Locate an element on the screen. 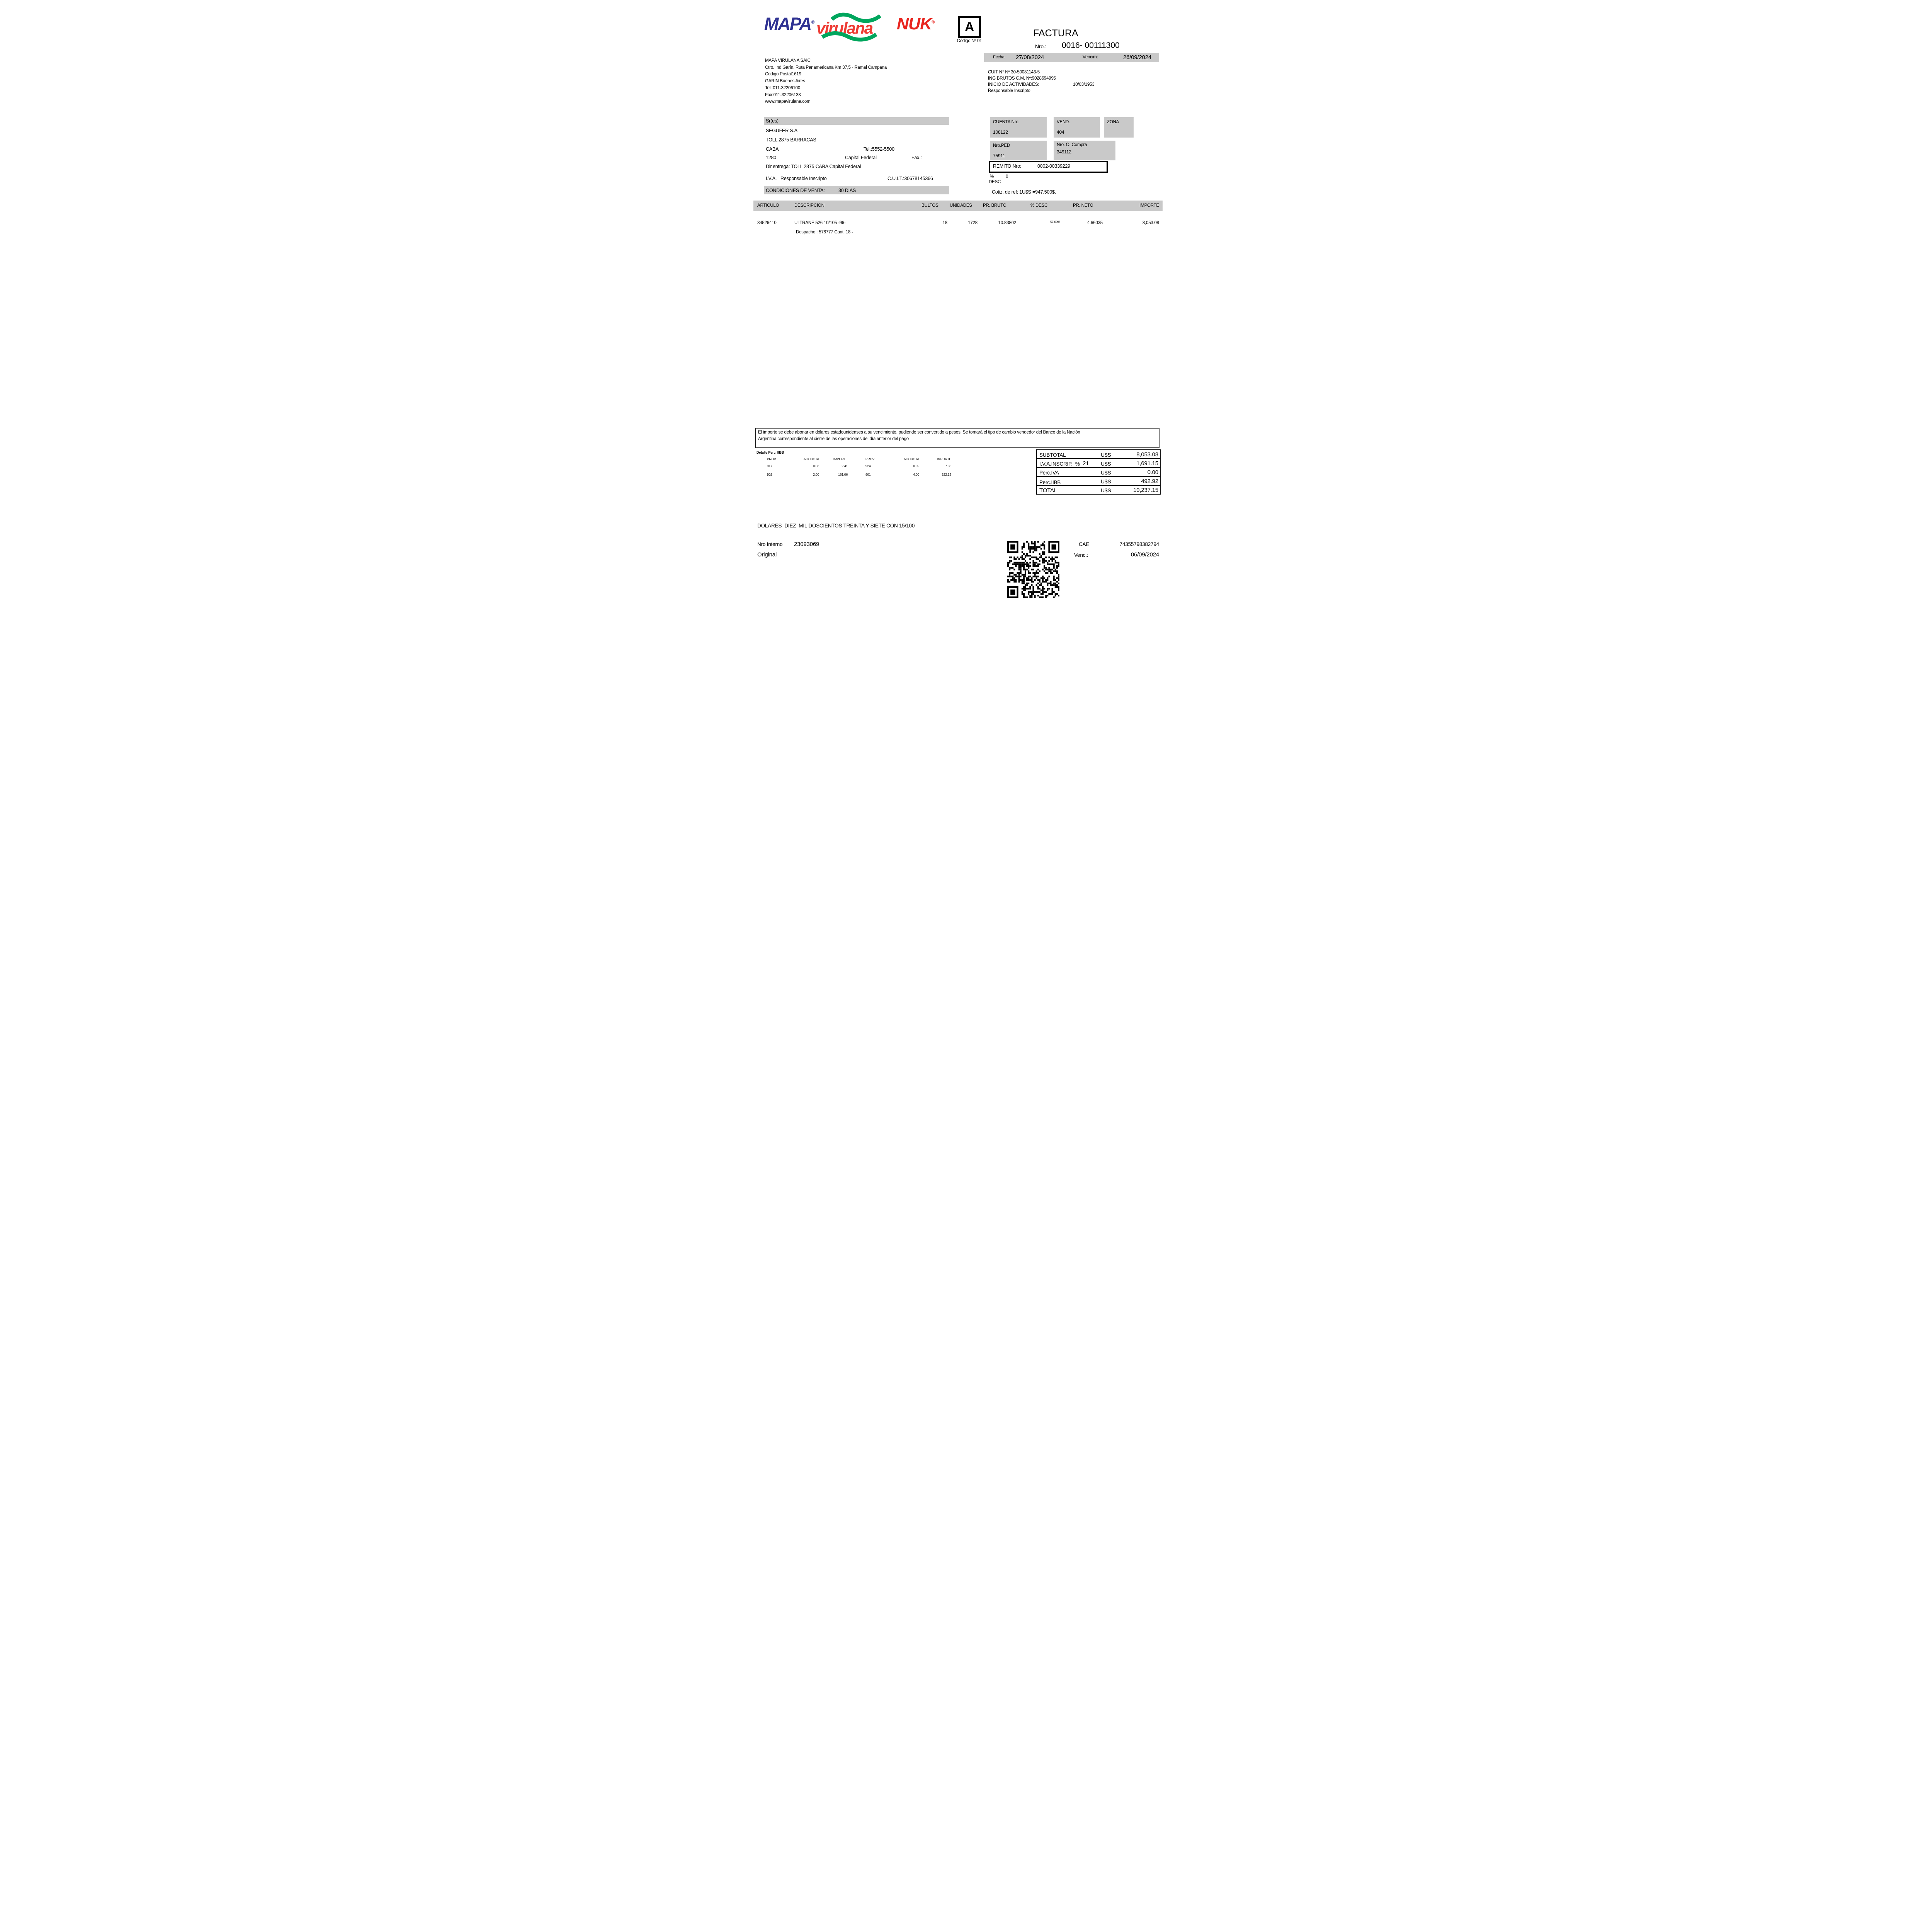  item-articulo: 34526410 is located at coordinates (767, 223).